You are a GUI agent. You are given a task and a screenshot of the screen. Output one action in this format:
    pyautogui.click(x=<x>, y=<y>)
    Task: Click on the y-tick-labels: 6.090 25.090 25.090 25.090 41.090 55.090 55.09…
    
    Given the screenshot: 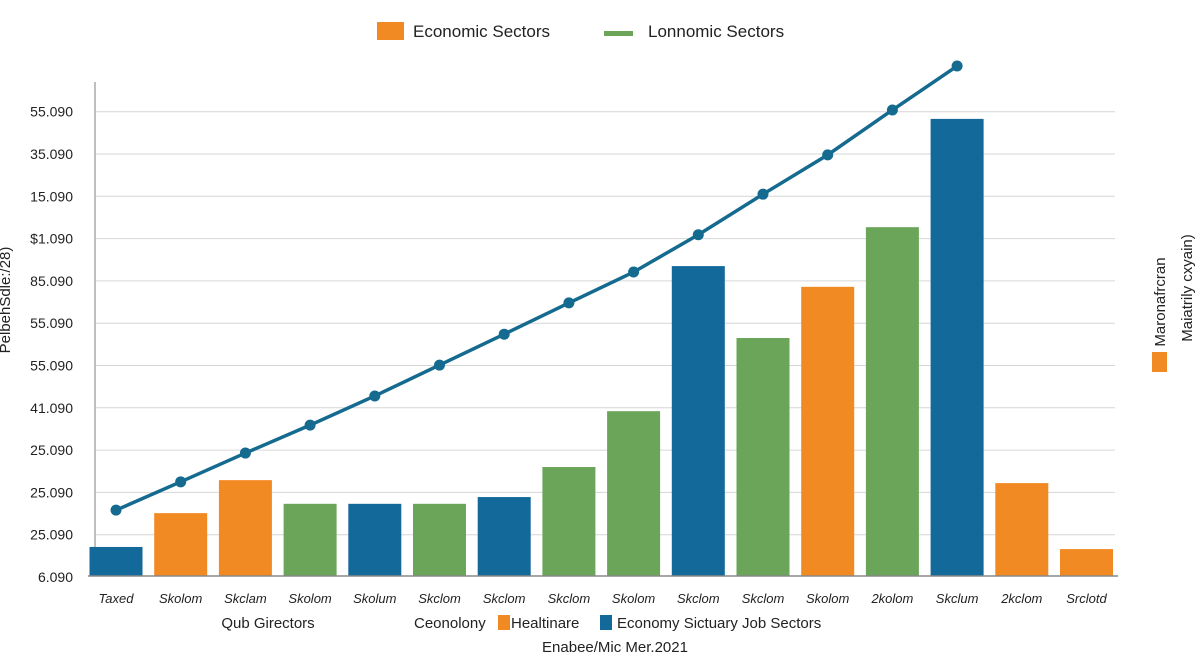 What is the action you would take?
    pyautogui.click(x=51, y=344)
    